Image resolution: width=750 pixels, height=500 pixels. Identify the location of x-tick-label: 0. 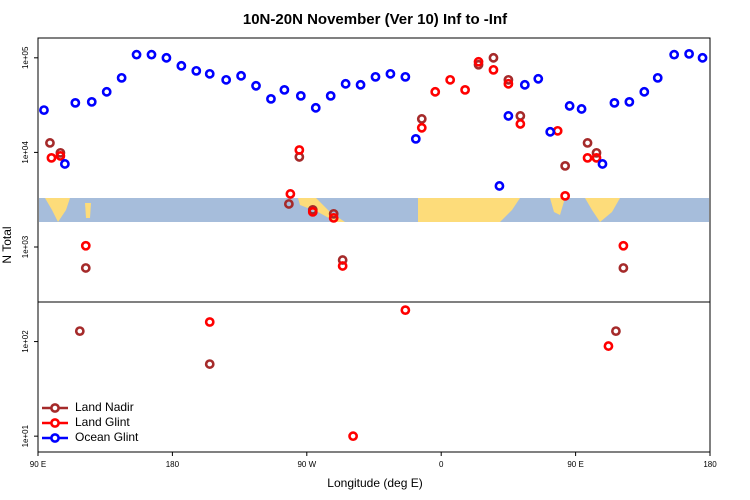
(441, 464).